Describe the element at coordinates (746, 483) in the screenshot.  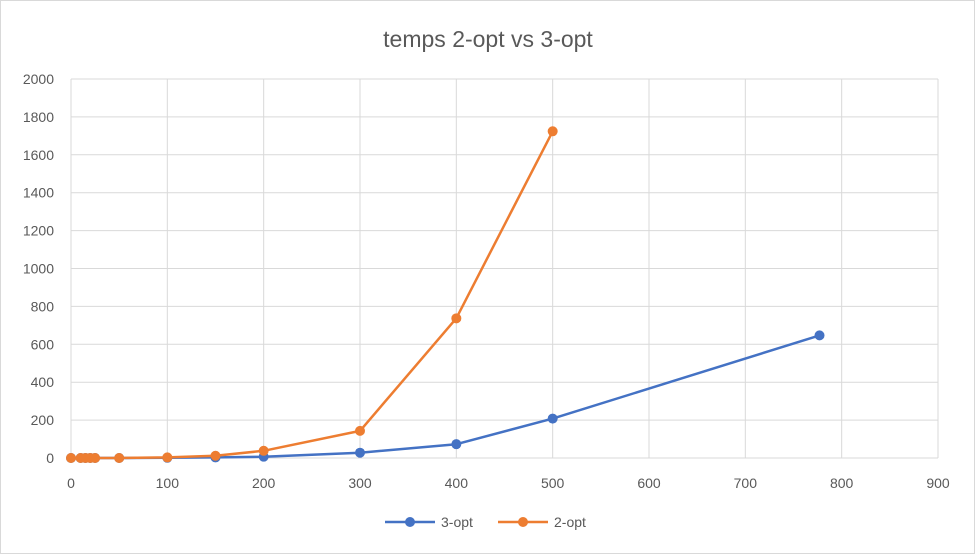
I see `x-tick-label: 700` at that location.